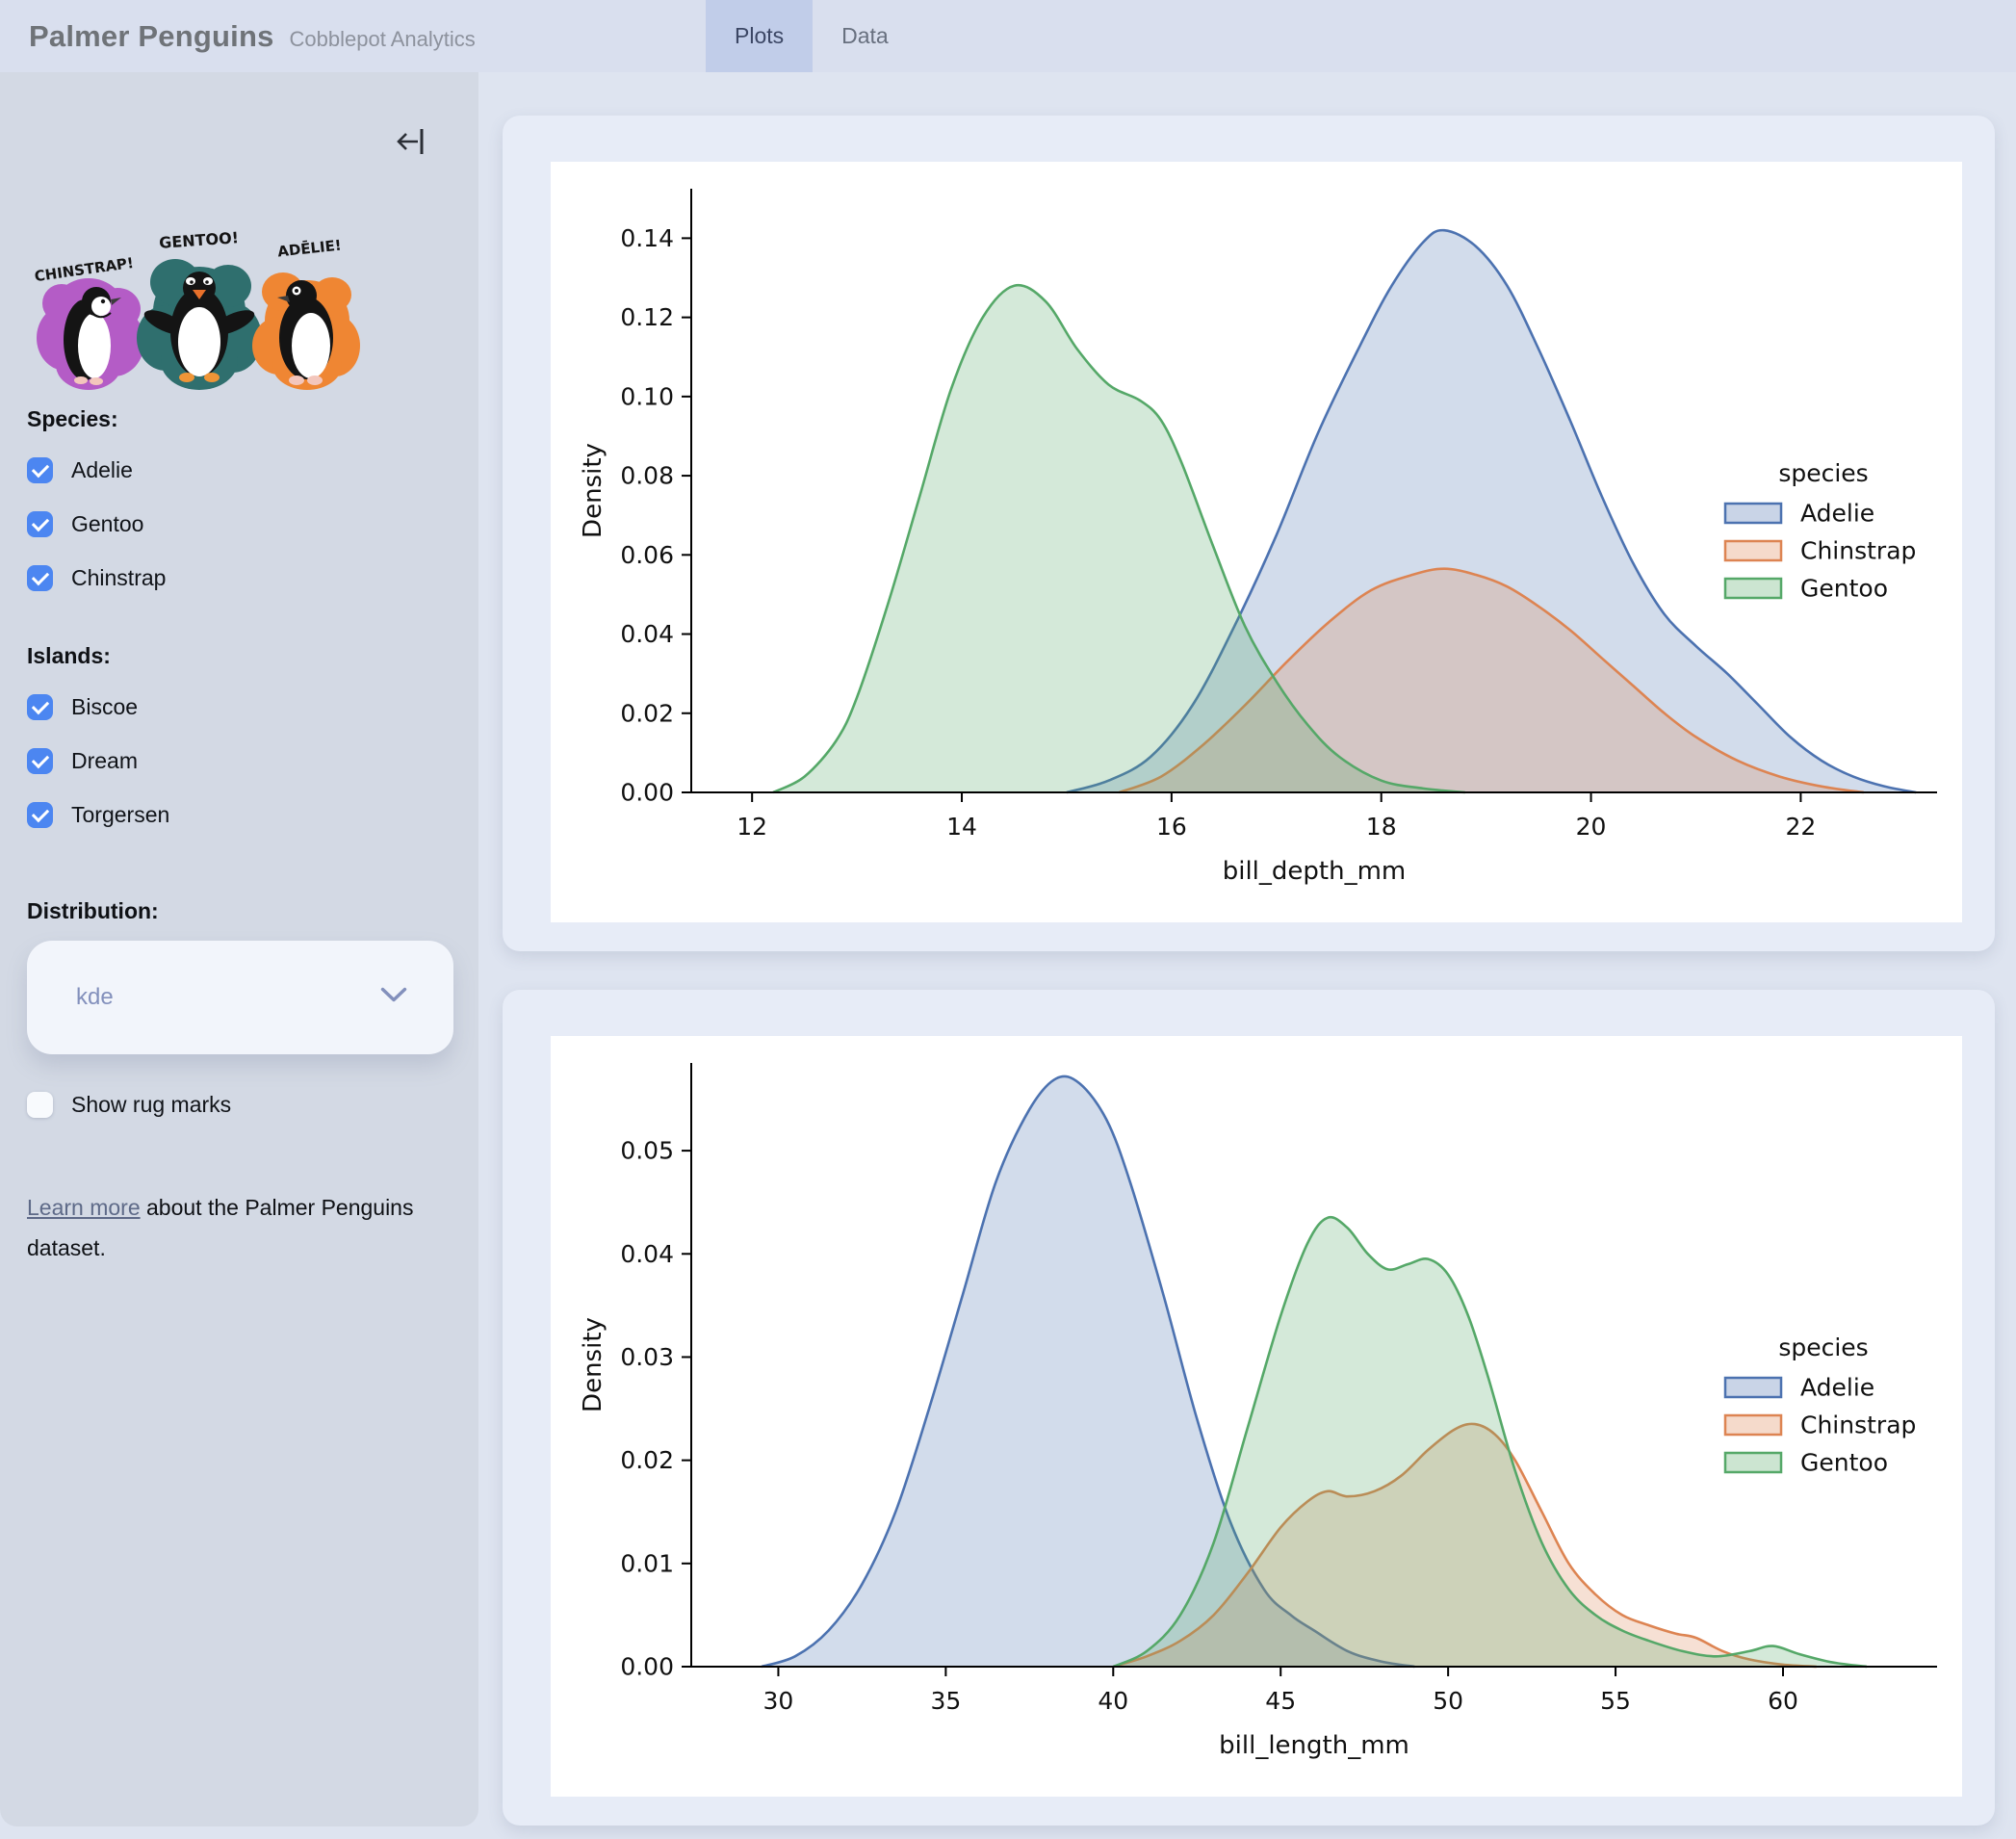 The width and height of the screenshot is (2016, 1839). Describe the element at coordinates (239, 911) in the screenshot. I see `distribution-section: Distribution:` at that location.